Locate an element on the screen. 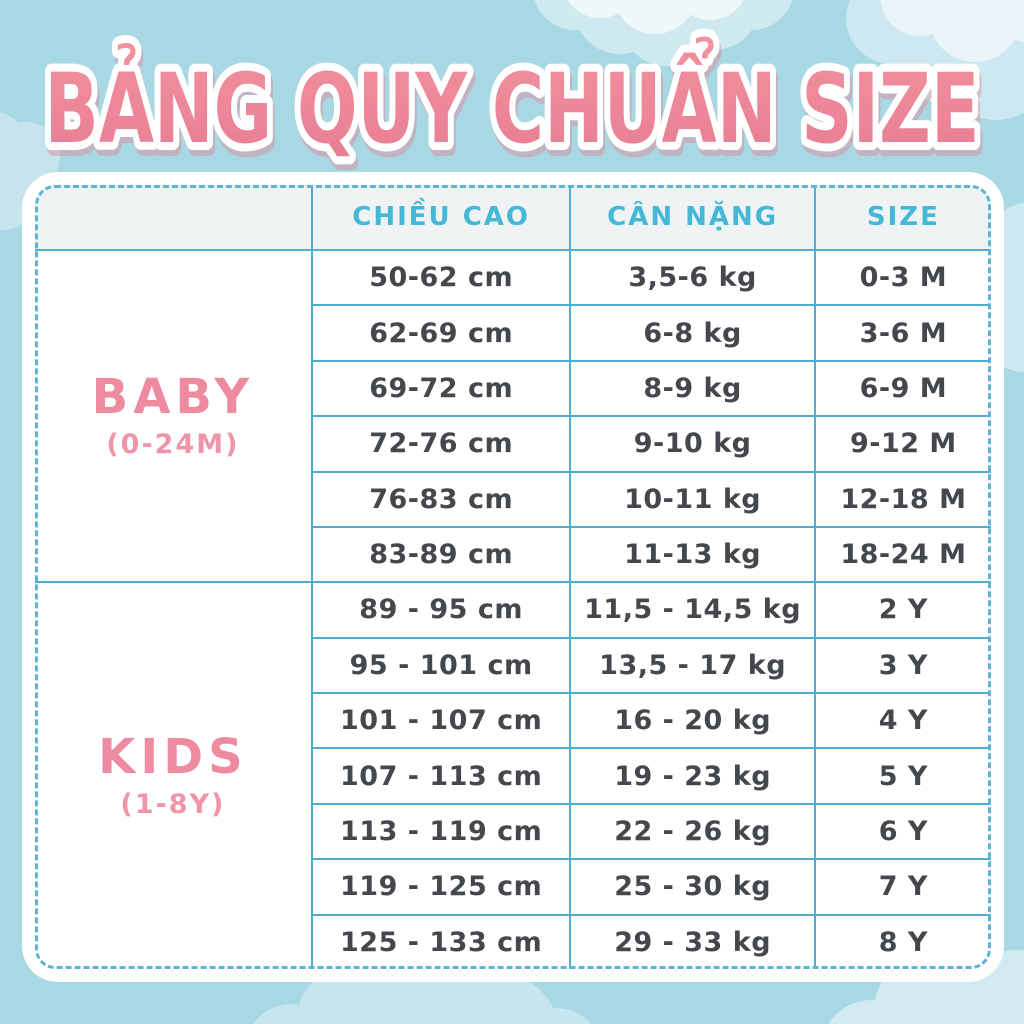 Image resolution: width=1024 pixels, height=1024 pixels. weight-cell: 11-13 kg is located at coordinates (692, 554).